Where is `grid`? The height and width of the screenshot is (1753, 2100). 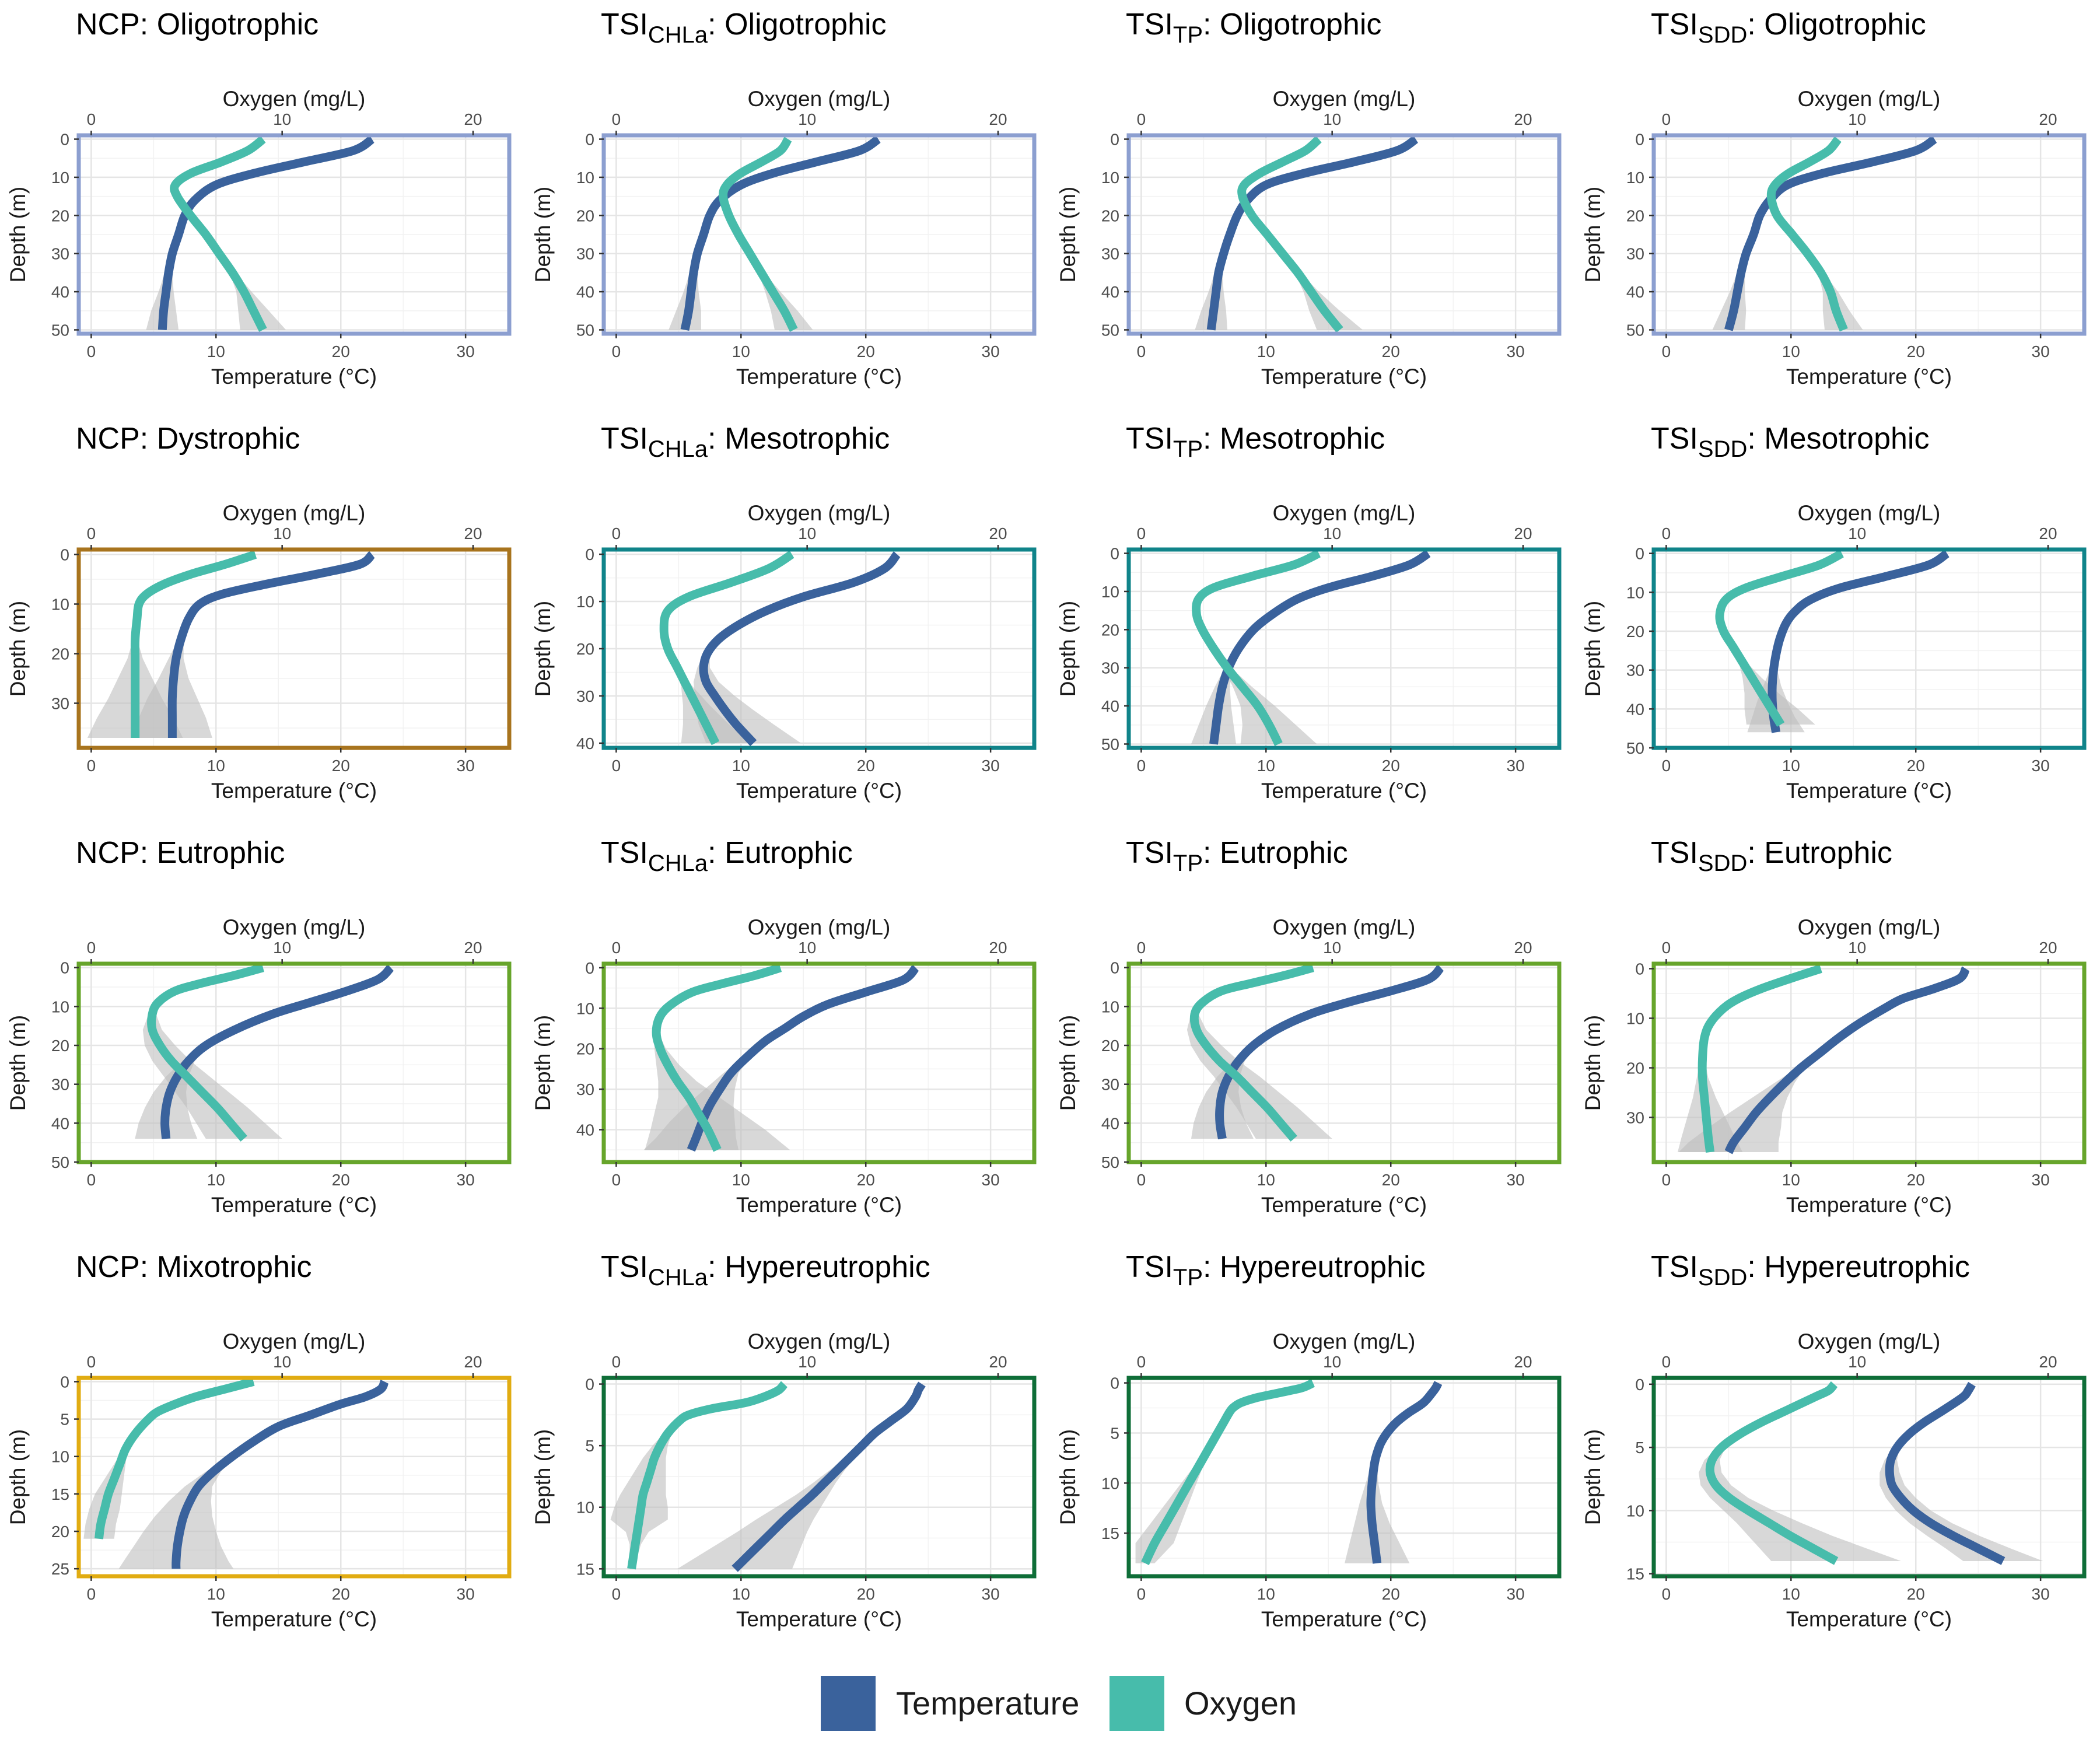 grid is located at coordinates (1344, 649).